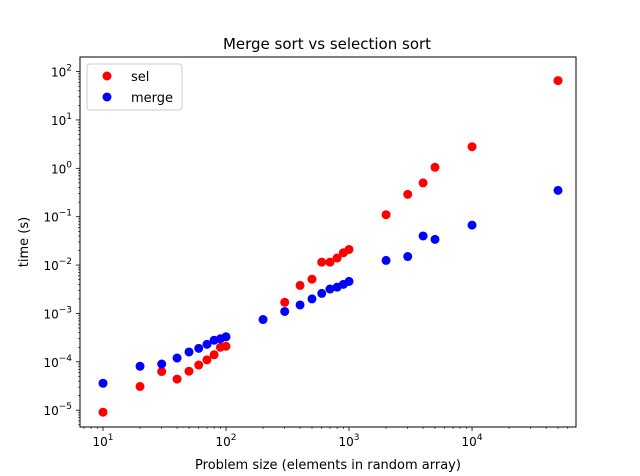  I want to click on y-tick-label: 10², so click(61, 72).